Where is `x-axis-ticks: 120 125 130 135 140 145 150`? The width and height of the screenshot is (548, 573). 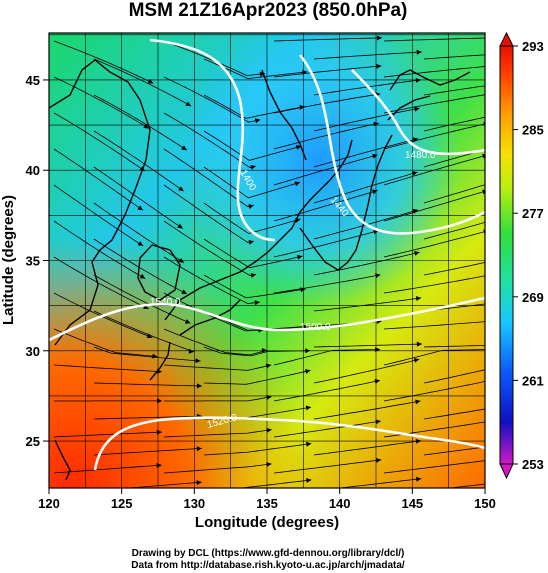
x-axis-ticks: 120 125 130 135 140 145 150 is located at coordinates (267, 499).